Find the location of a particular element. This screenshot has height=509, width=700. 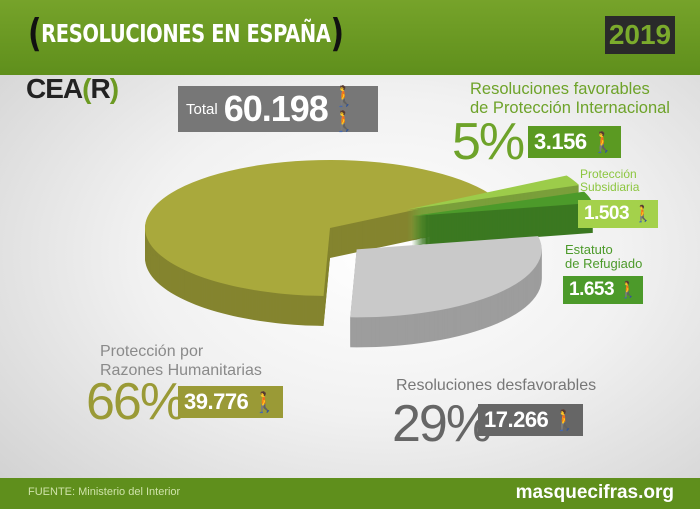

refugiado-value-box: 1.653 🚶 is located at coordinates (603, 290).